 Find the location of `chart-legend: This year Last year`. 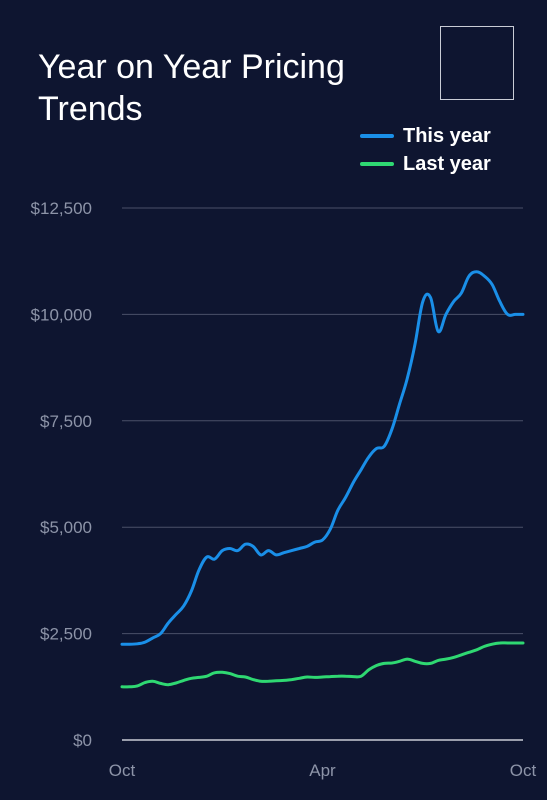

chart-legend: This year Last year is located at coordinates (450, 150).